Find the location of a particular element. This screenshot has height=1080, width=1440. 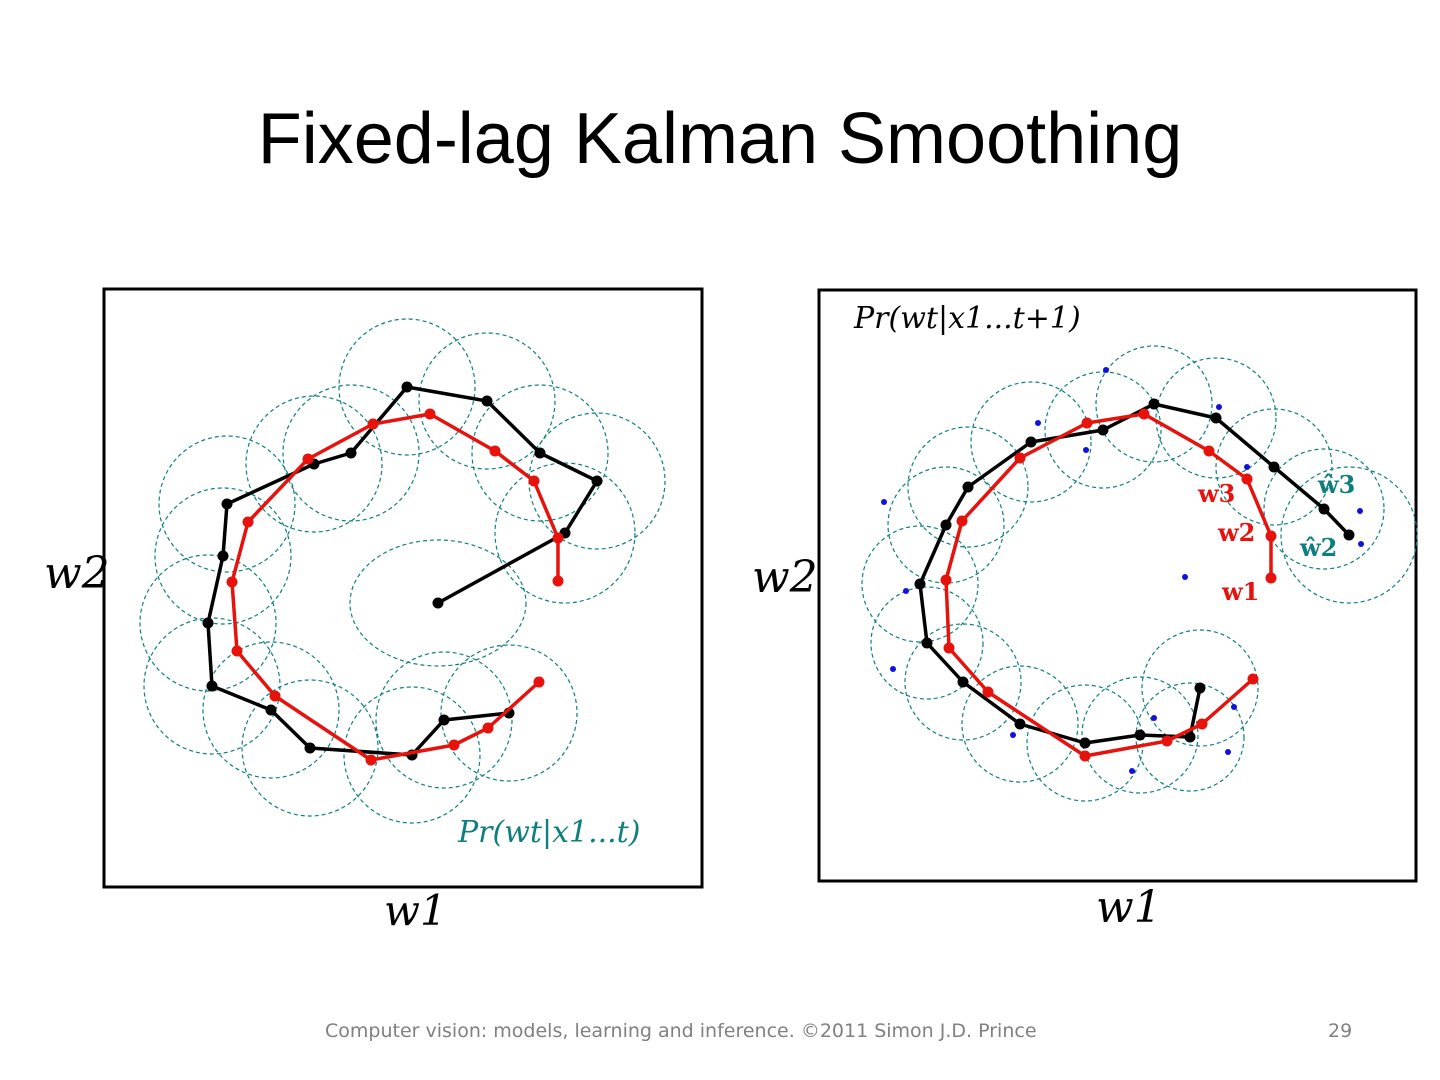

label-w2: w2 is located at coordinates (1236, 532).